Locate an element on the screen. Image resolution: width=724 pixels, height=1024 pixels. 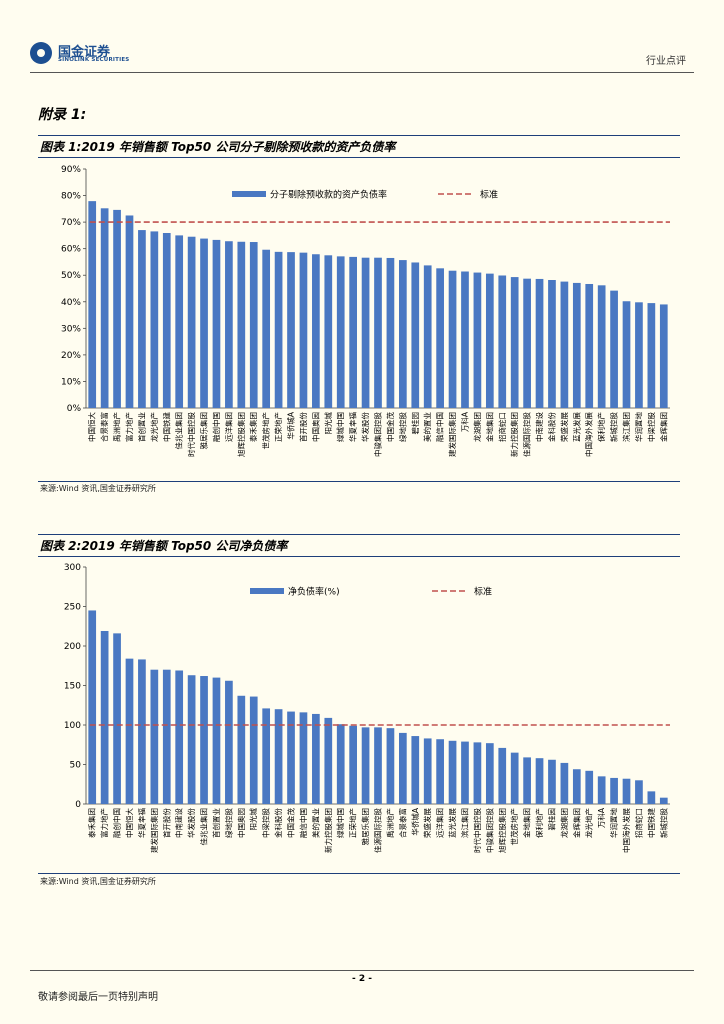
x-tick-label: 金科股份 is located at coordinates (278, 823).